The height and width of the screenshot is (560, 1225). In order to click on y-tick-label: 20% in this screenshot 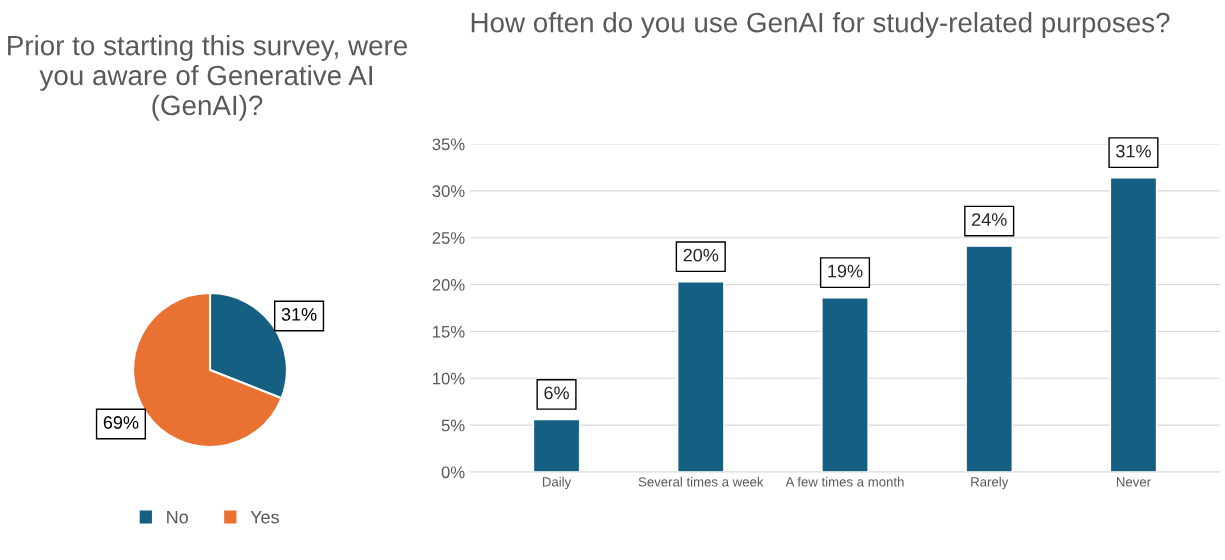, I will do `click(448, 284)`.